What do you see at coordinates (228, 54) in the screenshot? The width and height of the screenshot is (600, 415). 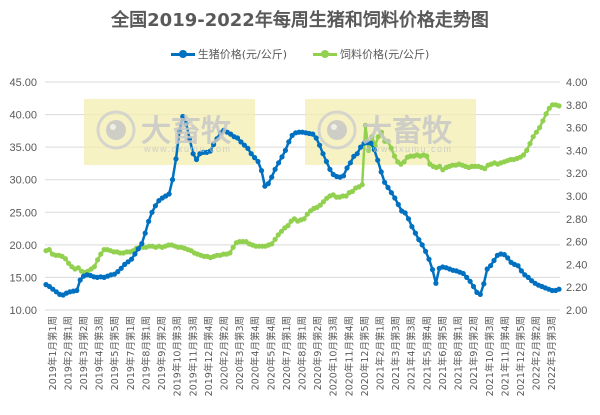 I see `legend-item-pig-price: 生猪价格(元/公斤)` at bounding box center [228, 54].